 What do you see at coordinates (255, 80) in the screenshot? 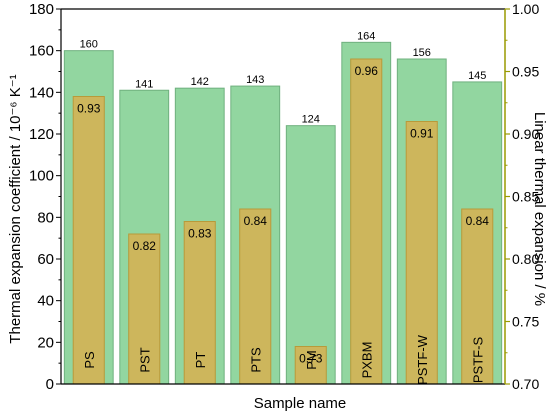
I see `main-bar-value-label: 143` at bounding box center [255, 80].